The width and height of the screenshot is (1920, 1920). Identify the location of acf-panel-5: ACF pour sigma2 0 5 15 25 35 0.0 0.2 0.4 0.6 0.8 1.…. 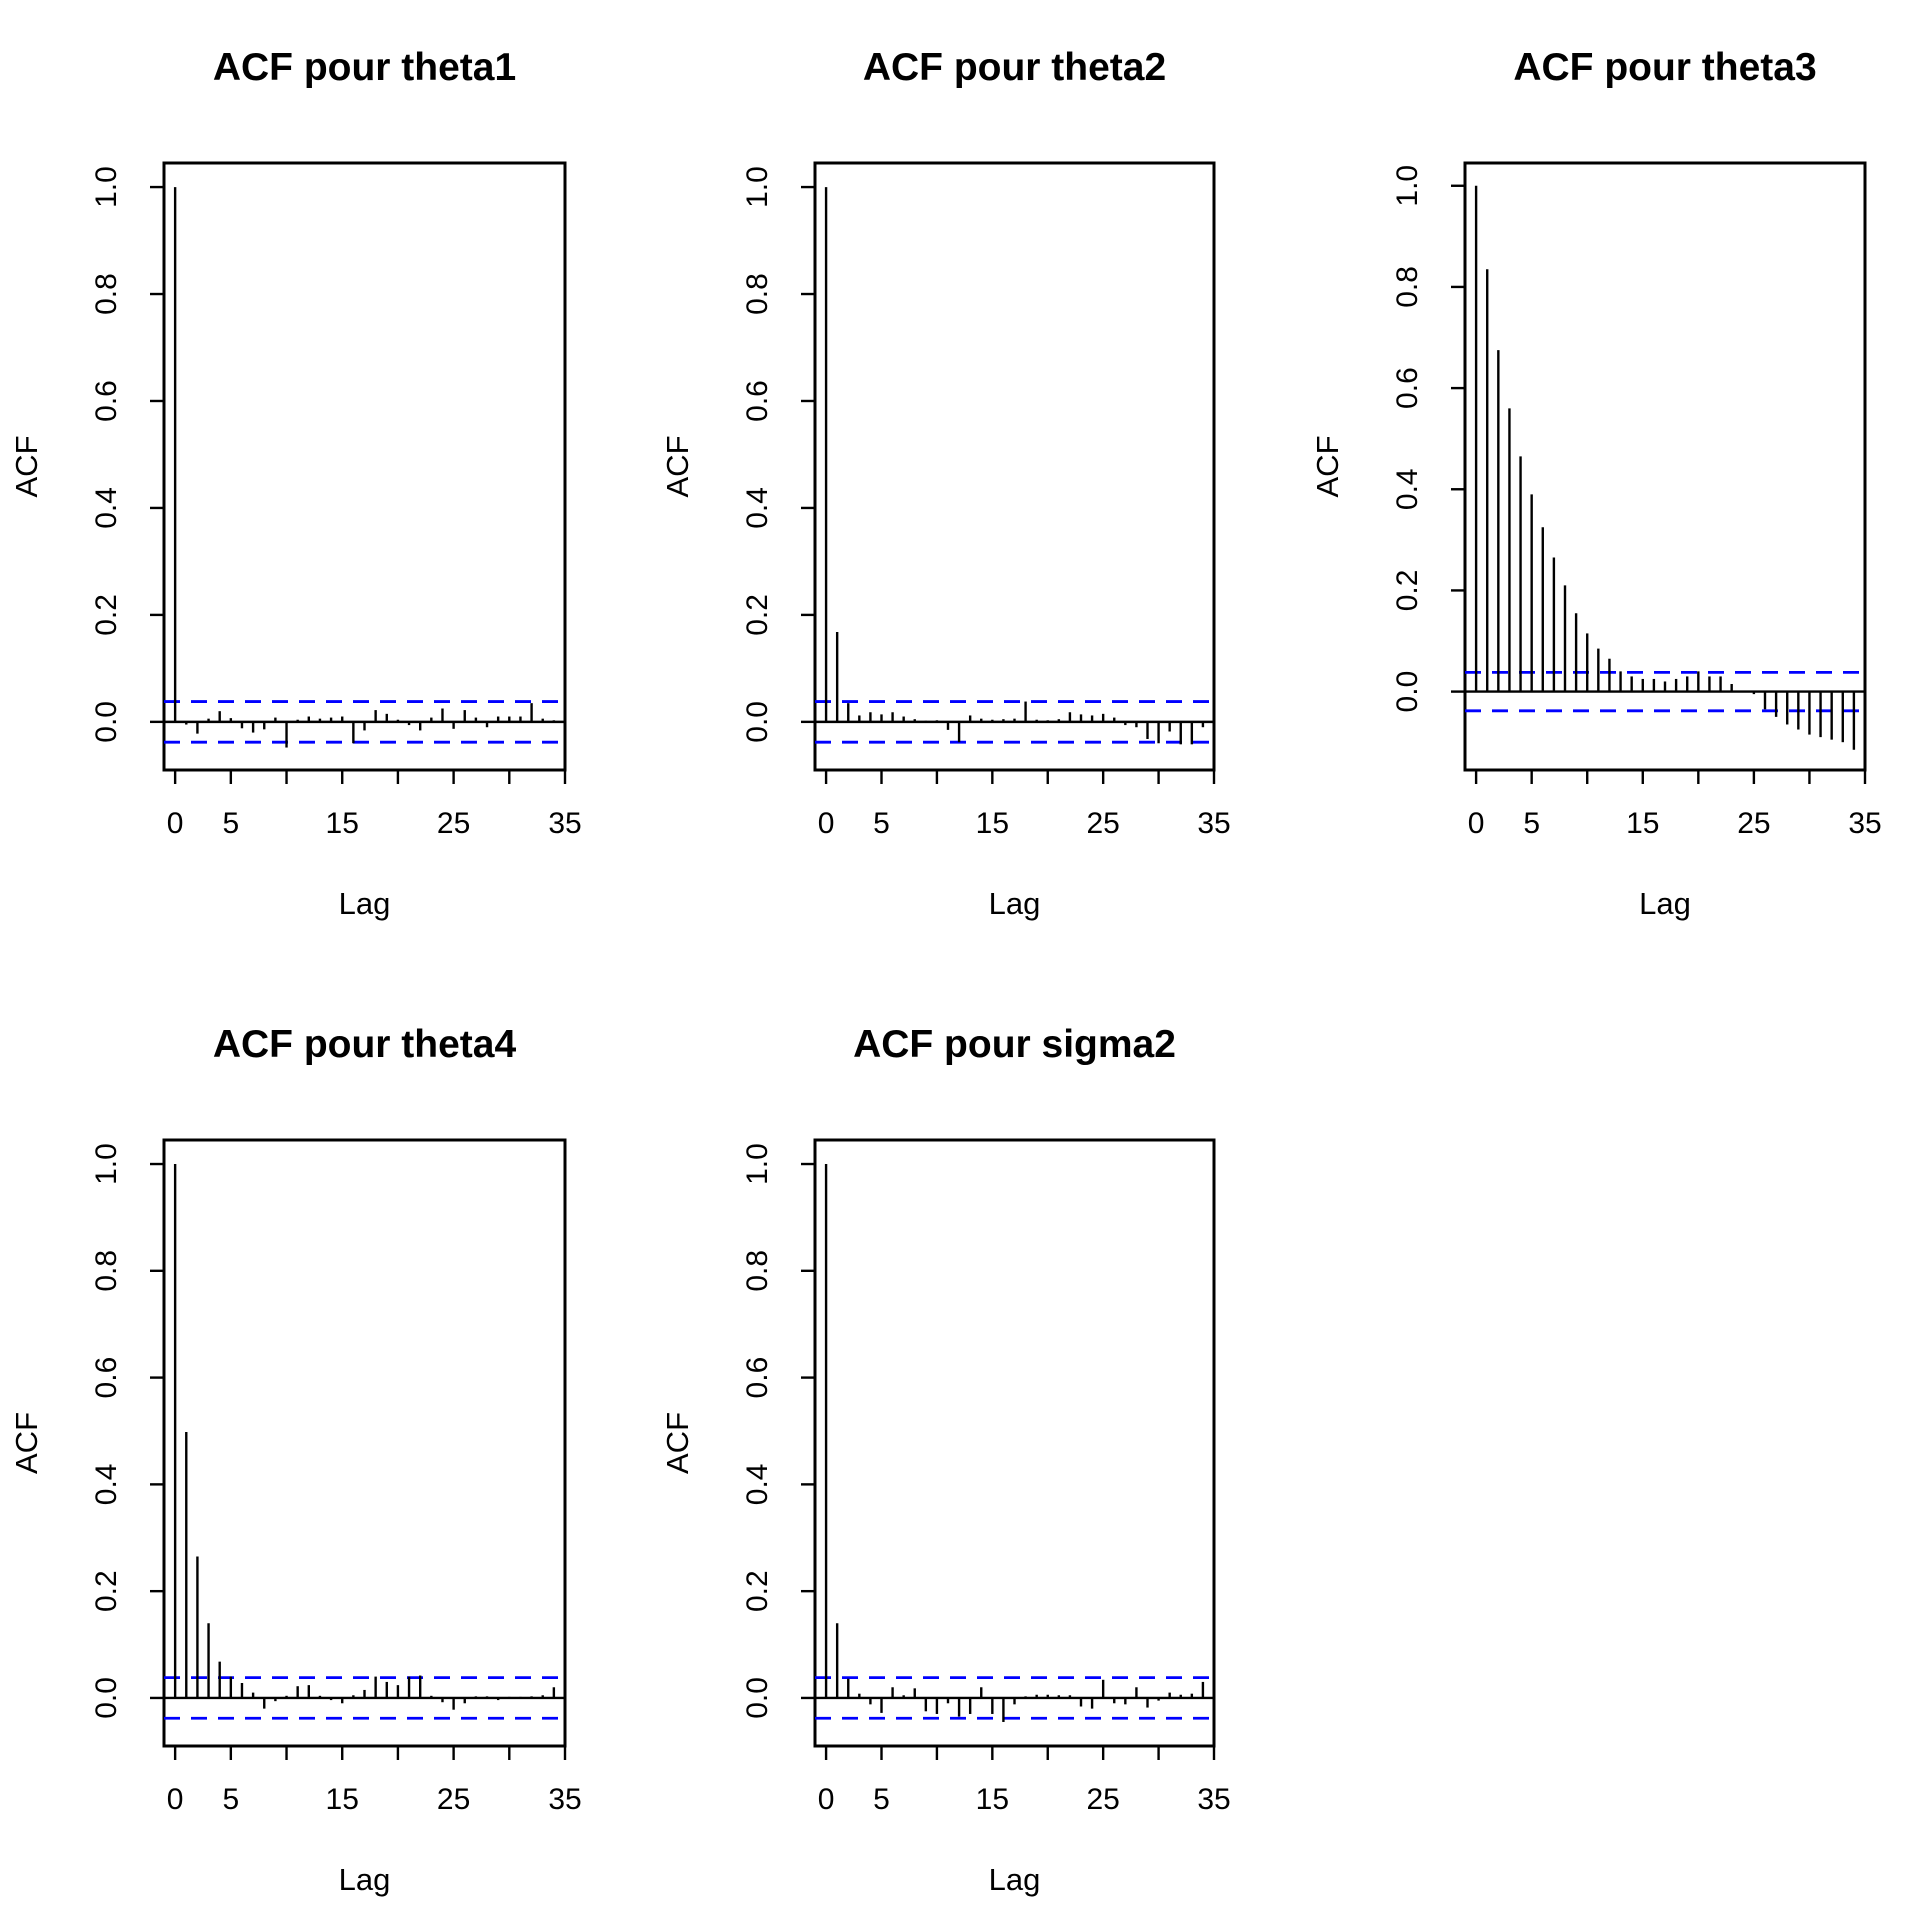
(945, 1460).